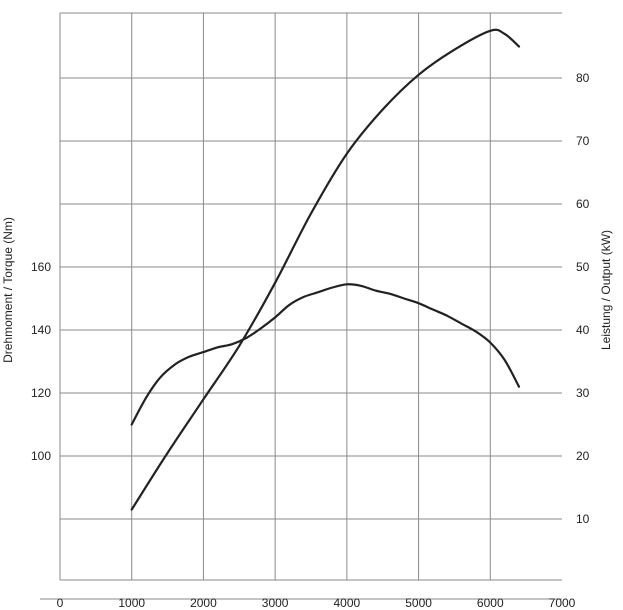  What do you see at coordinates (41, 267) in the screenshot?
I see `left-tick-label: 160` at bounding box center [41, 267].